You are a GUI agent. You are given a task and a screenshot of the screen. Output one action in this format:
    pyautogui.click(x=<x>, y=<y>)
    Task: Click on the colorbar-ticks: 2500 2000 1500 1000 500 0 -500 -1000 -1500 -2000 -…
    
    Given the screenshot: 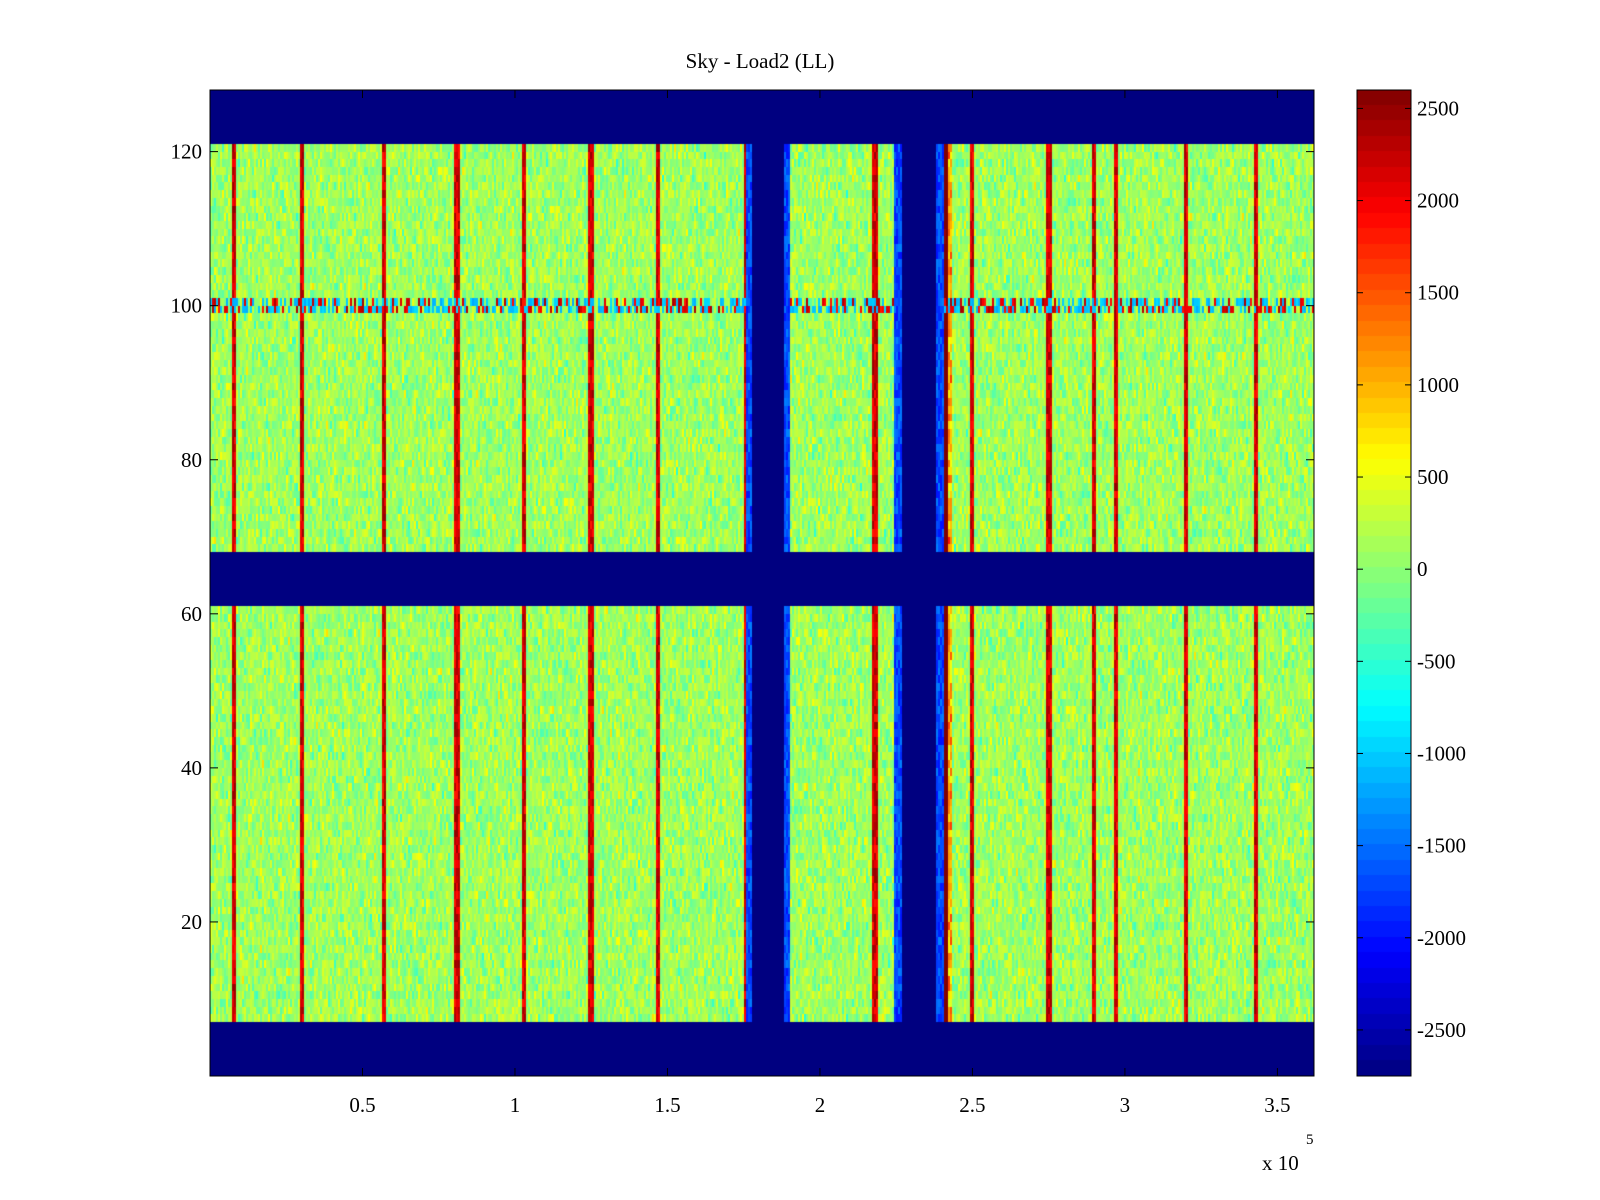 What is the action you would take?
    pyautogui.click(x=1411, y=569)
    